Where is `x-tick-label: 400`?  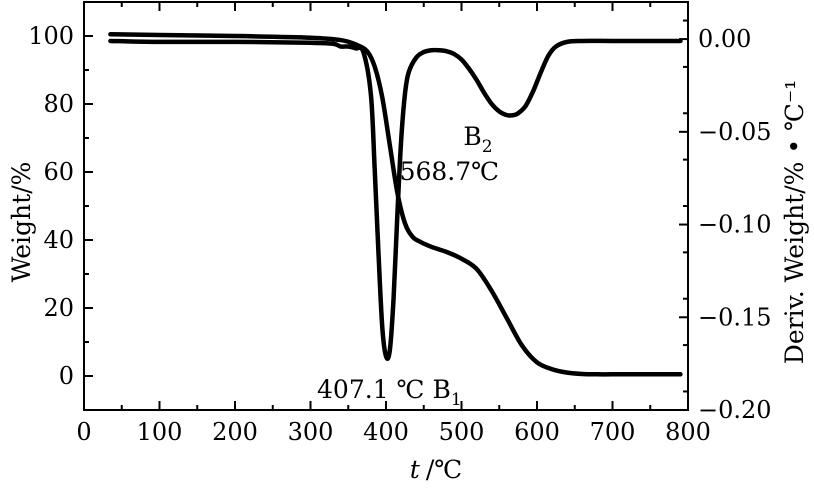 x-tick-label: 400 is located at coordinates (386, 432).